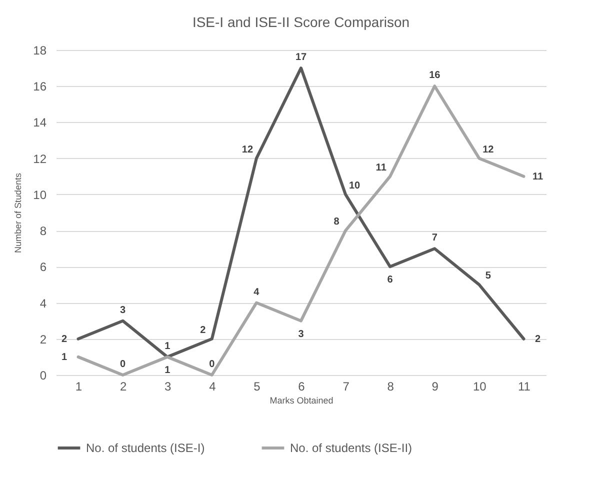  What do you see at coordinates (302, 401) in the screenshot?
I see `x-axis-title: Marks Obtained` at bounding box center [302, 401].